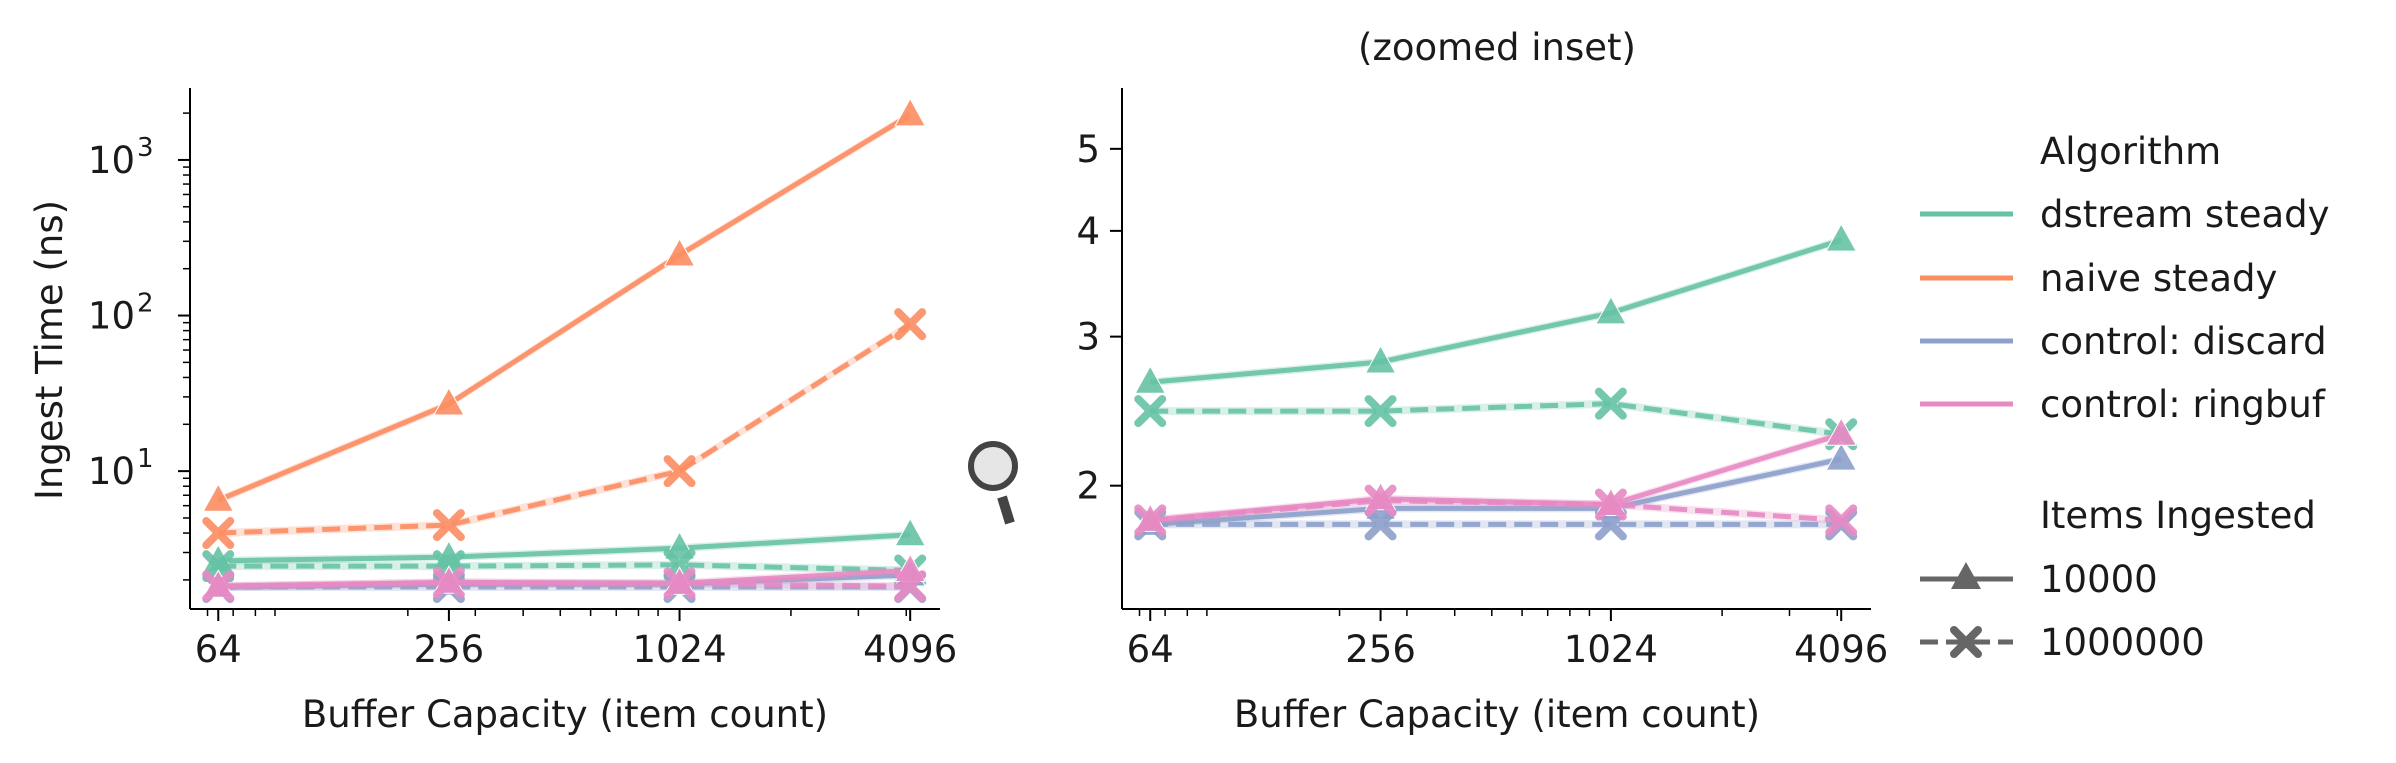  Describe the element at coordinates (1088, 231) in the screenshot. I see `y-tick-label: 4` at that location.